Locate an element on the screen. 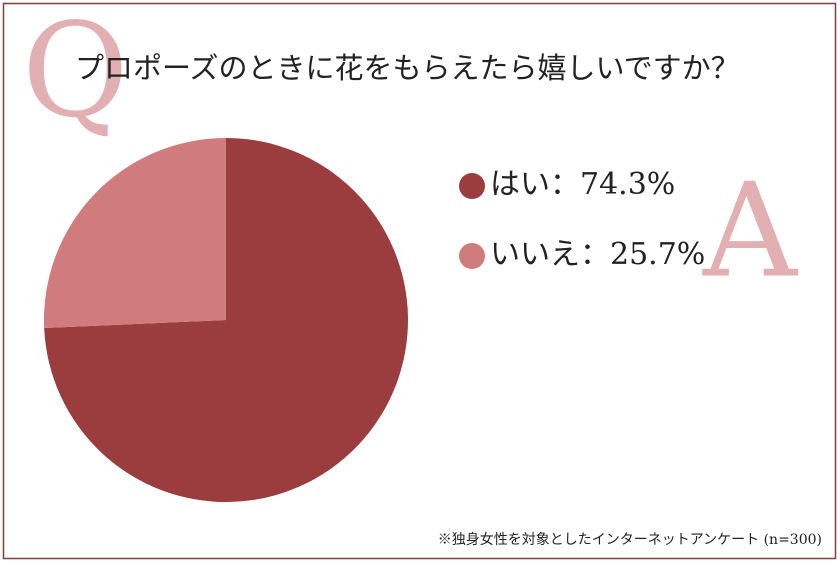  legend-value: 25.7% is located at coordinates (657, 254).